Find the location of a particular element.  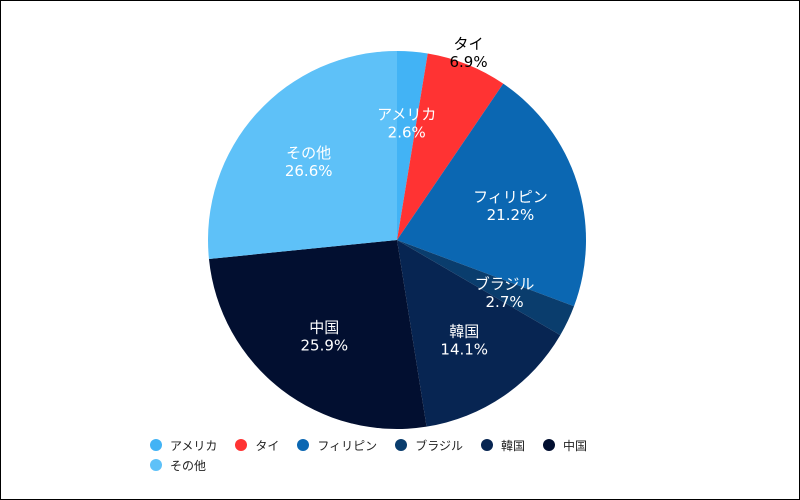

chart-legend: アメリカ タイ フィリピン ブラジル 韓国 中国その他 is located at coordinates (410, 455).